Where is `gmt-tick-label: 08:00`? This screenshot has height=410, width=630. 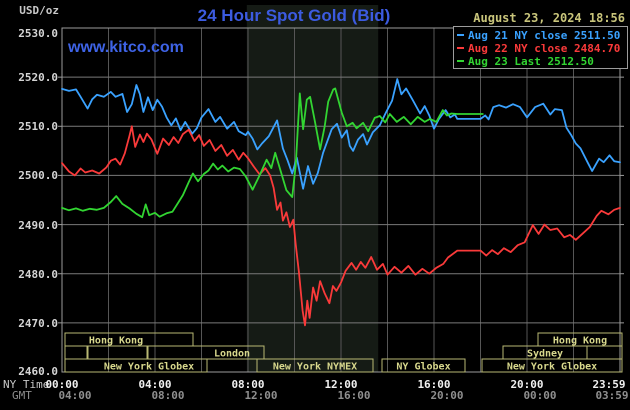
gmt-tick-label: 08:00 is located at coordinates (168, 395).